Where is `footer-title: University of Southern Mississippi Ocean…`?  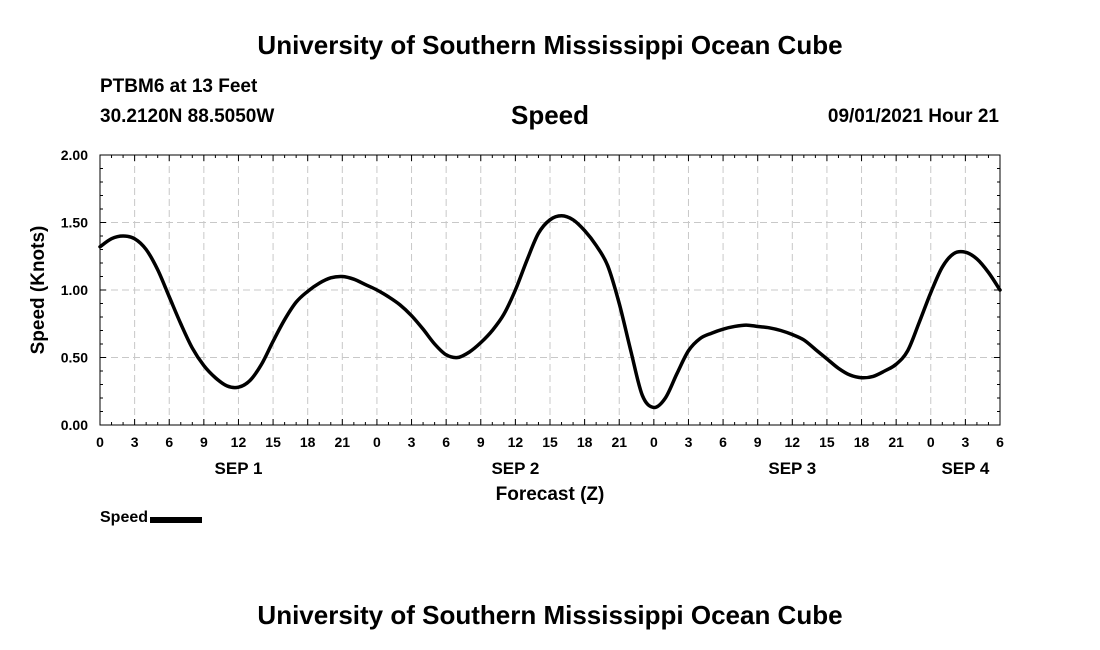
footer-title: University of Southern Mississippi Ocean… is located at coordinates (550, 615).